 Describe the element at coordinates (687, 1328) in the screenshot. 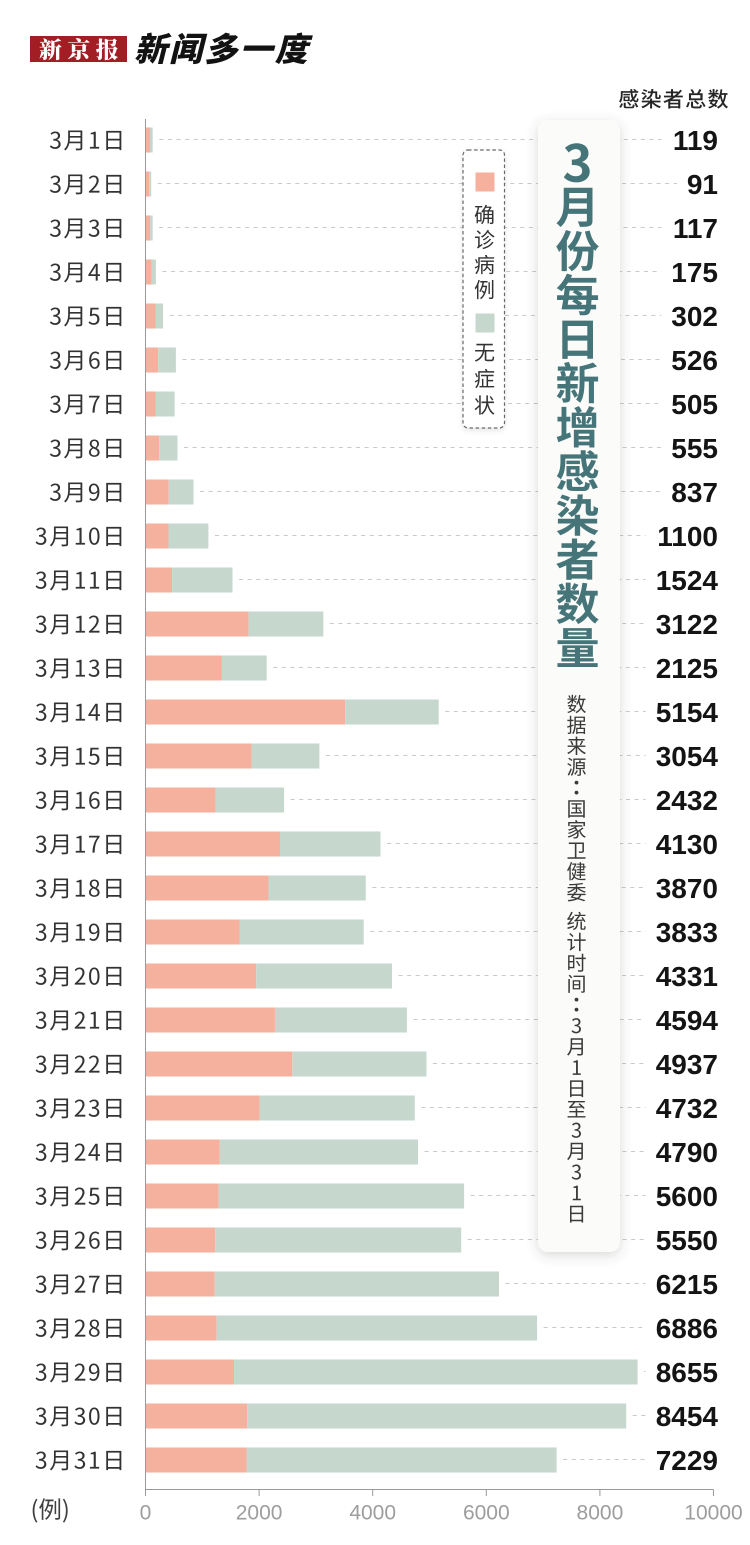

I see `svg-text: 6886` at that location.